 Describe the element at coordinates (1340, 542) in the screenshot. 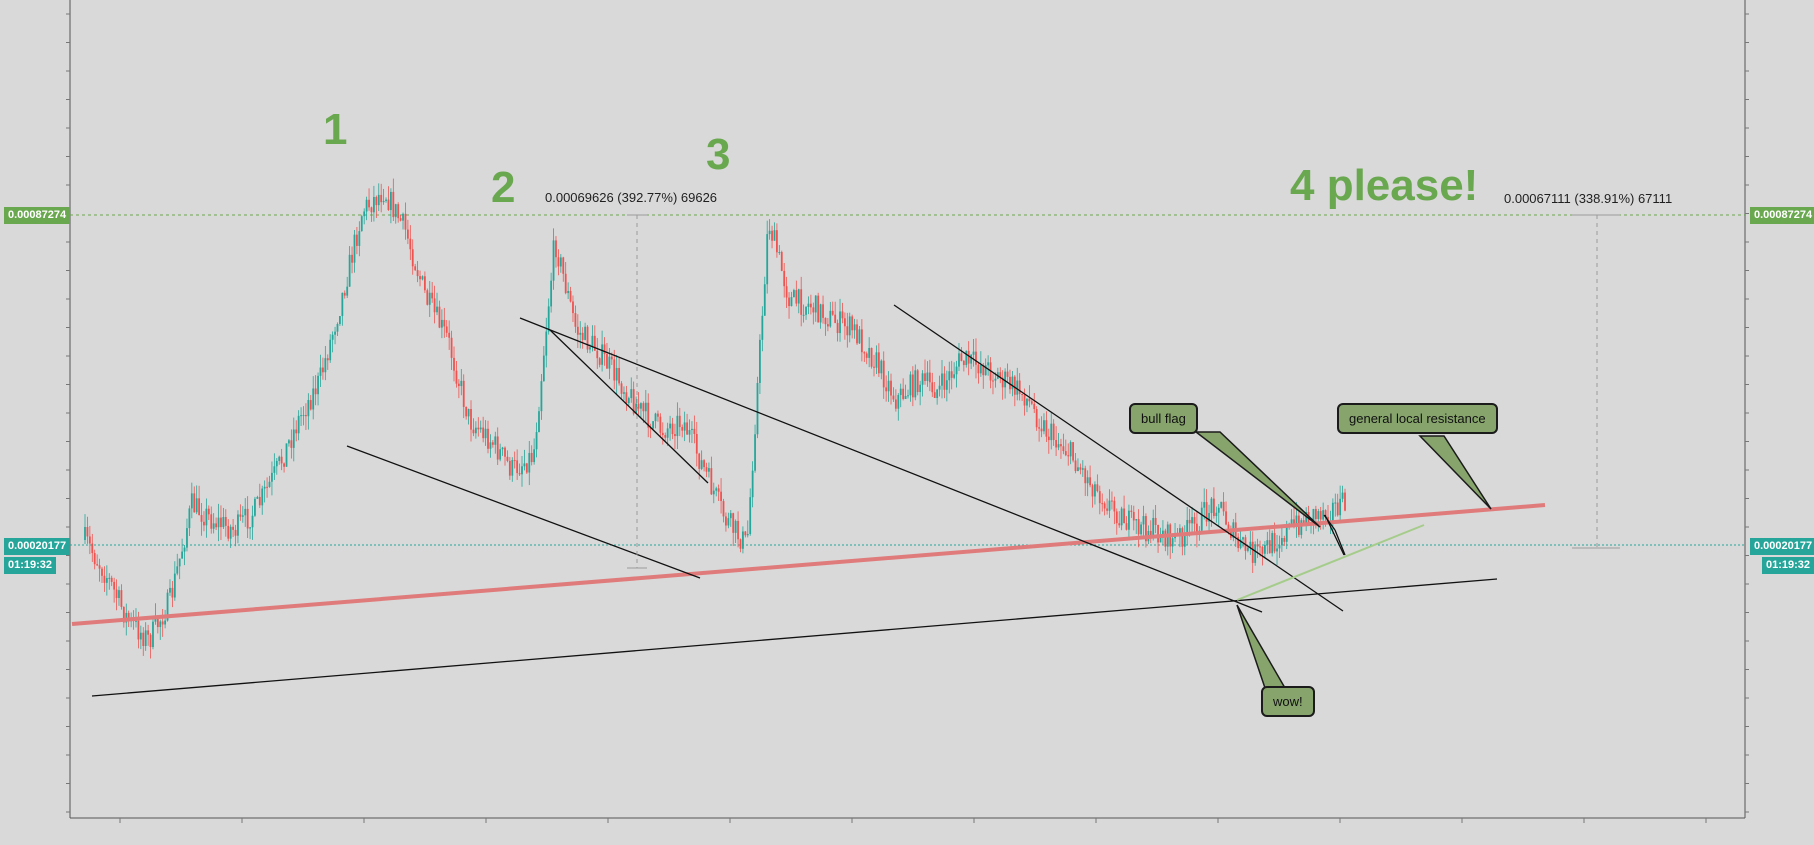

I see `flag-line-b` at that location.